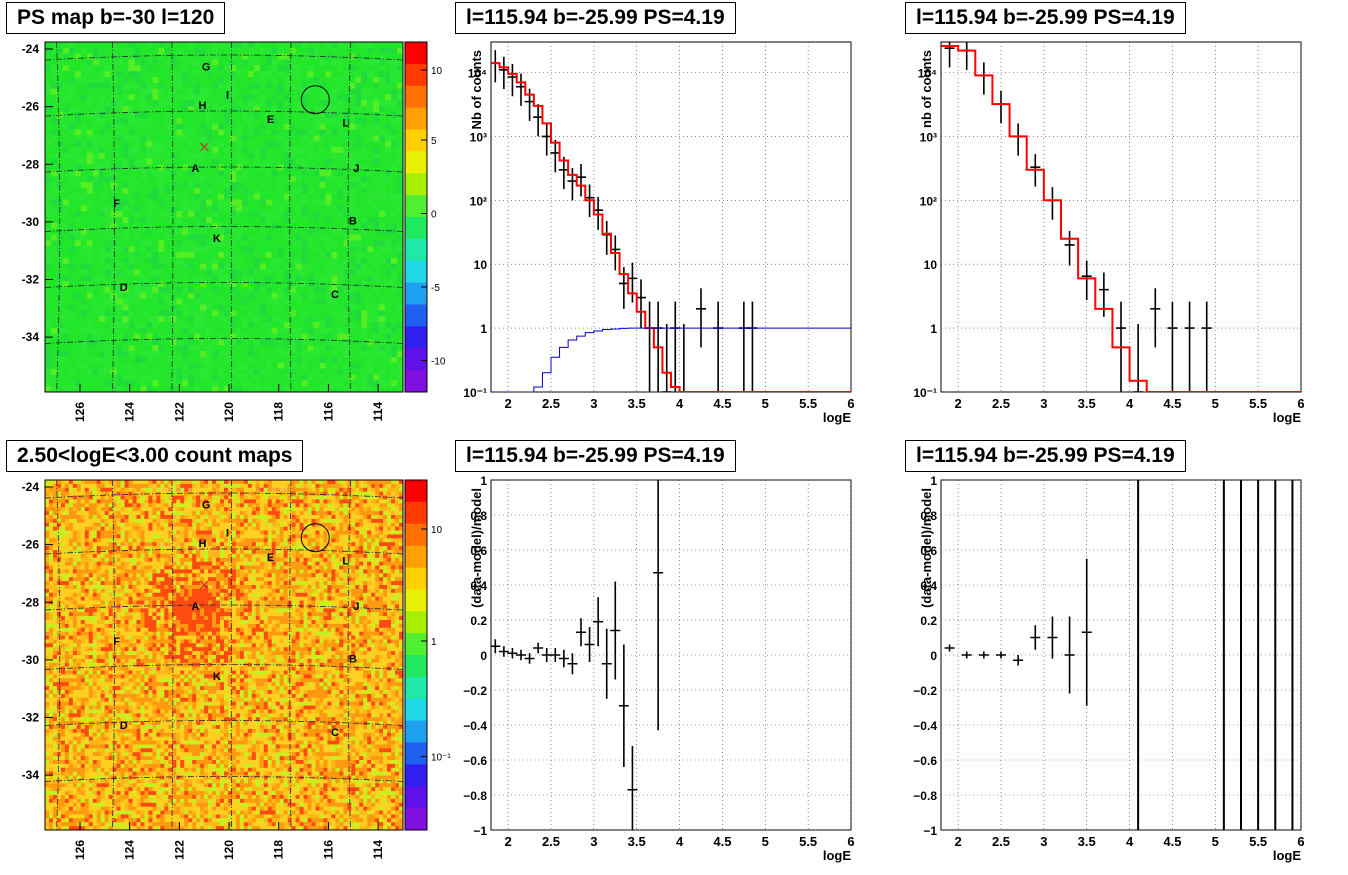  Describe the element at coordinates (928, 621) in the screenshot. I see `plot3-y-tick-label: 0.2` at that location.